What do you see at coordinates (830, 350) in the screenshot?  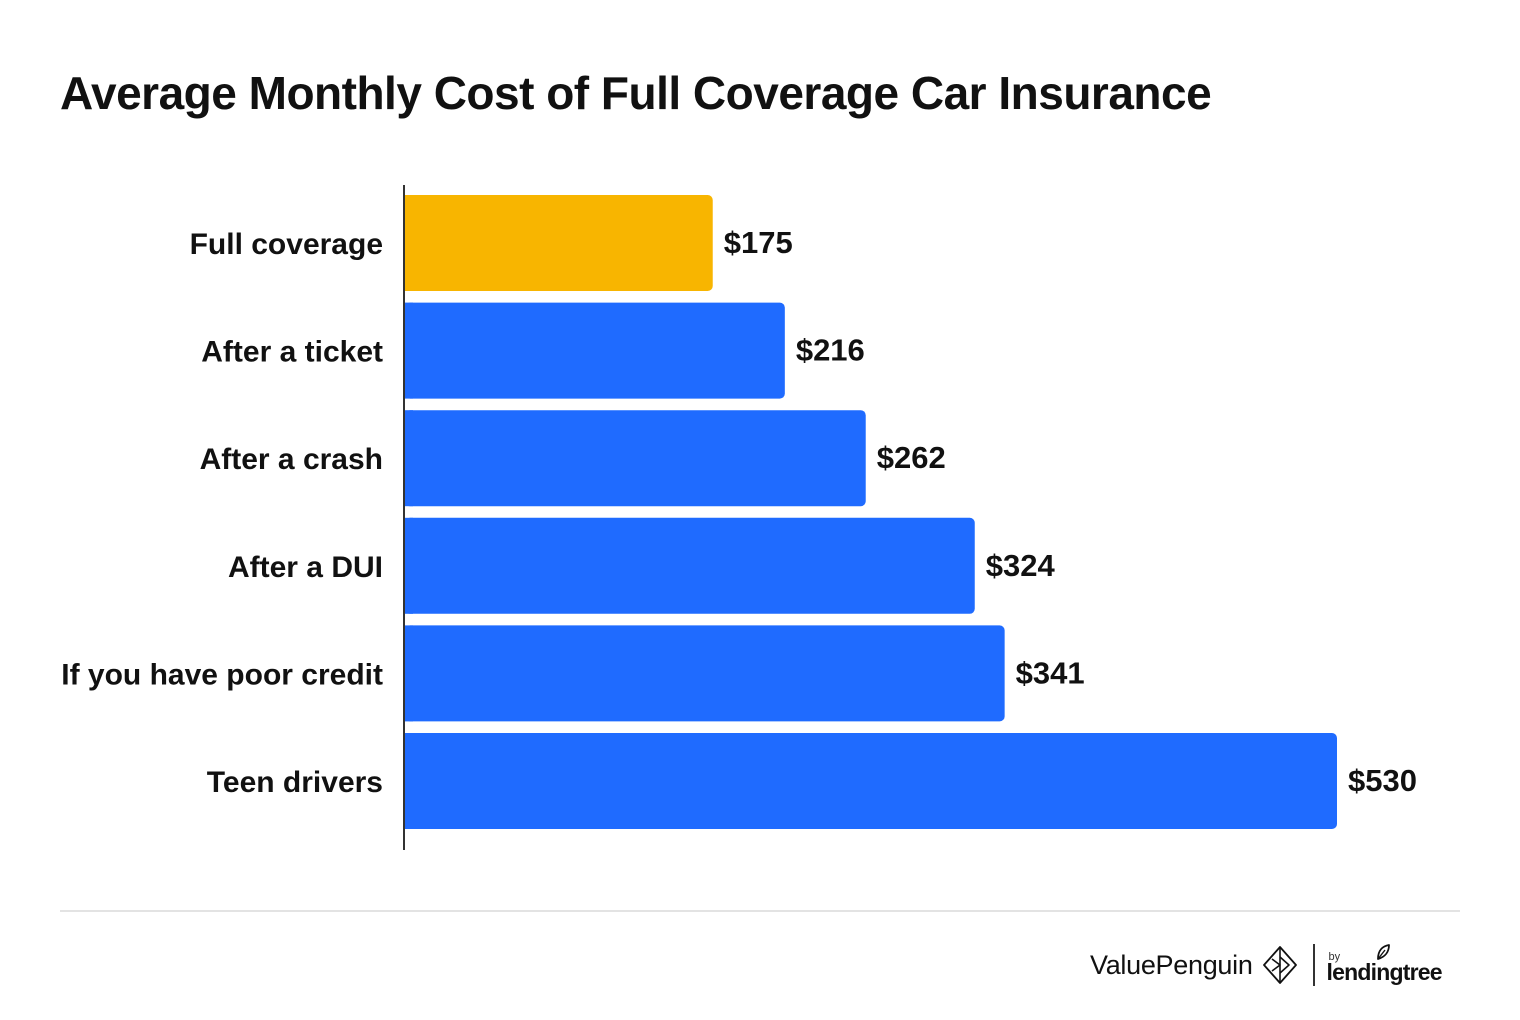 I see `value-label: $216` at bounding box center [830, 350].